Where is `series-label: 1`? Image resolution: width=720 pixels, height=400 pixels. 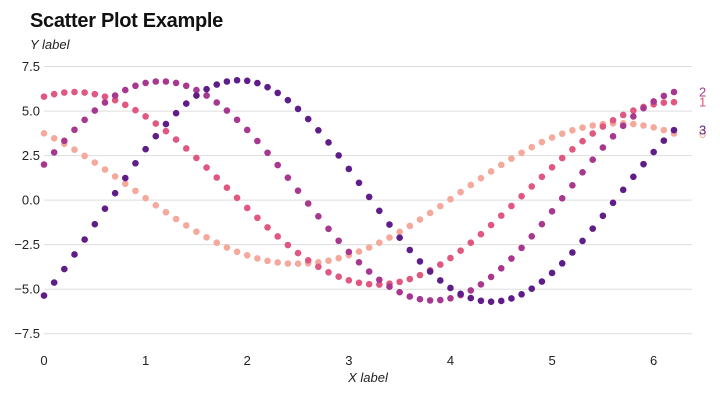
series-label: 1 is located at coordinates (702, 102).